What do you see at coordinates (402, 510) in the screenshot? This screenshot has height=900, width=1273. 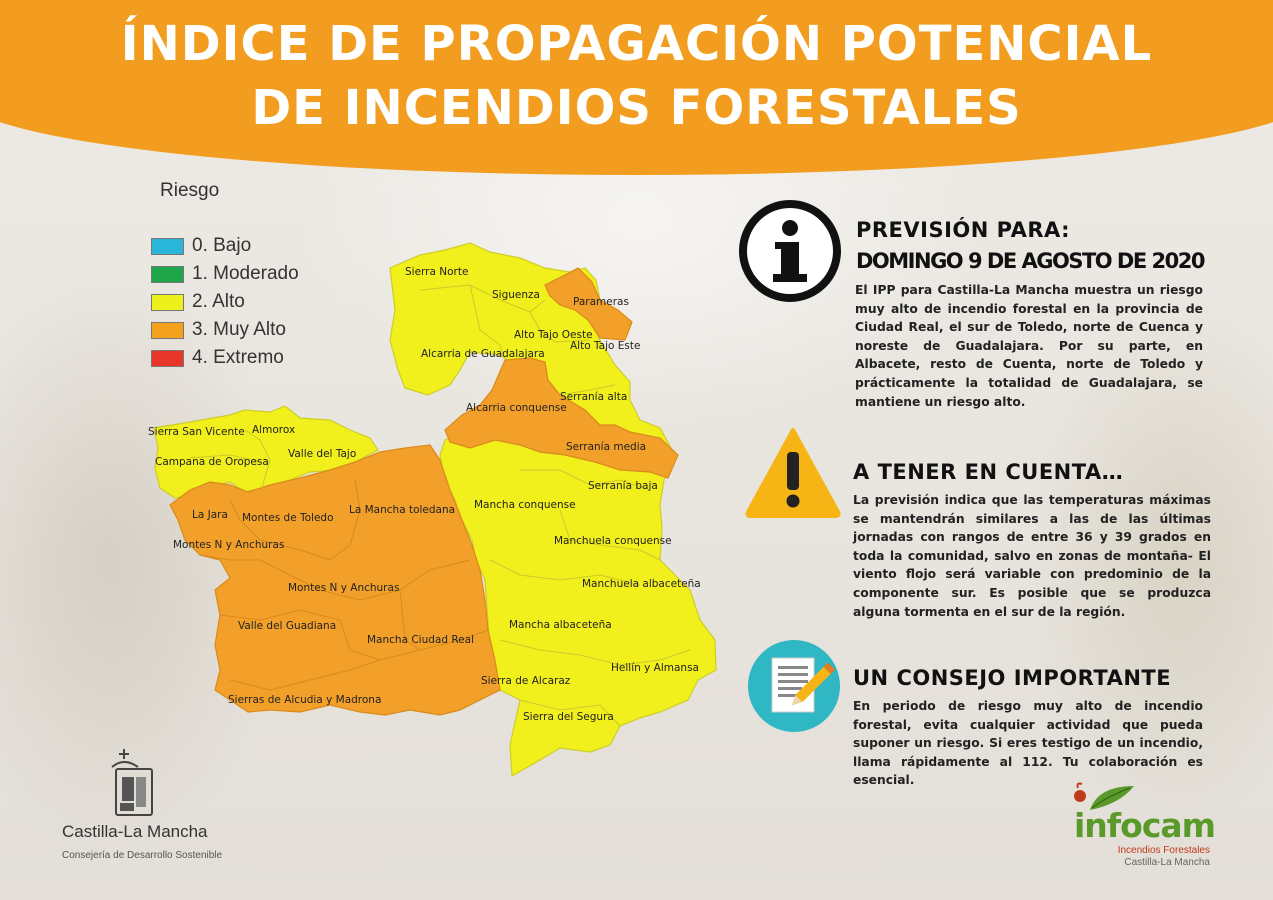 I see `map-label-mancha-toledana: La Mancha toledana` at bounding box center [402, 510].